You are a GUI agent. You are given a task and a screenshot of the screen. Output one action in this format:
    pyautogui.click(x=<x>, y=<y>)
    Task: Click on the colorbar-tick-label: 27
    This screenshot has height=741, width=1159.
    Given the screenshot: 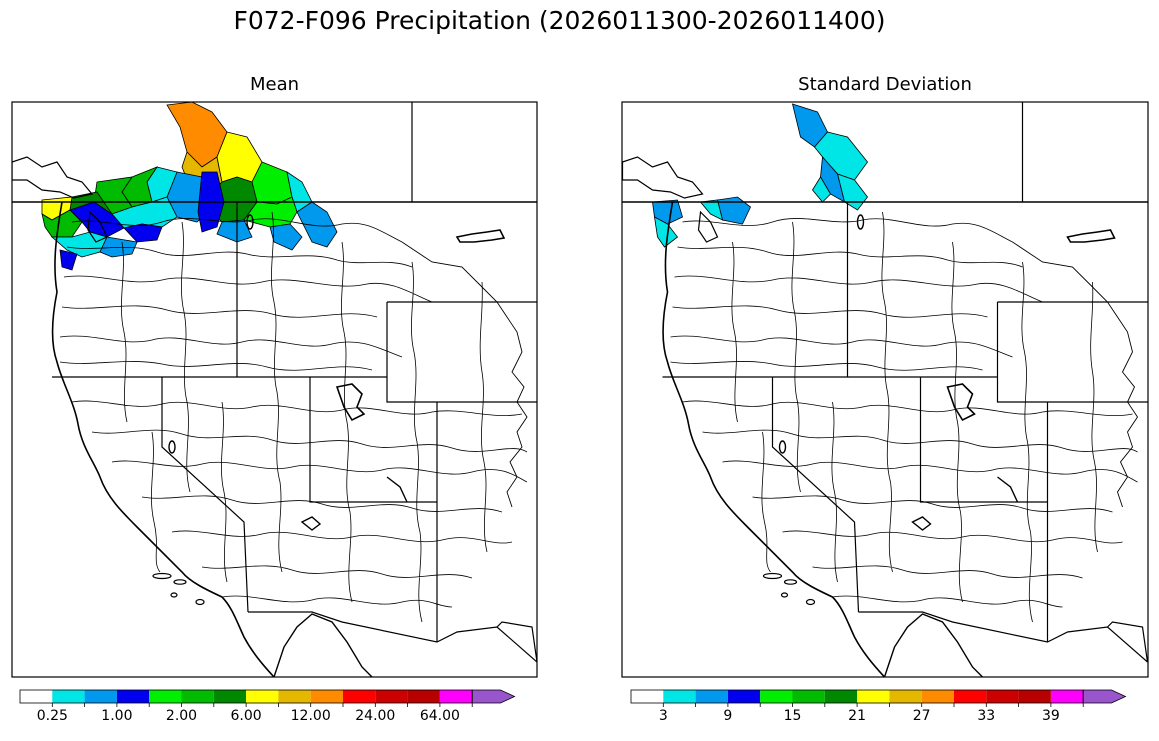 What is the action you would take?
    pyautogui.click(x=921, y=716)
    